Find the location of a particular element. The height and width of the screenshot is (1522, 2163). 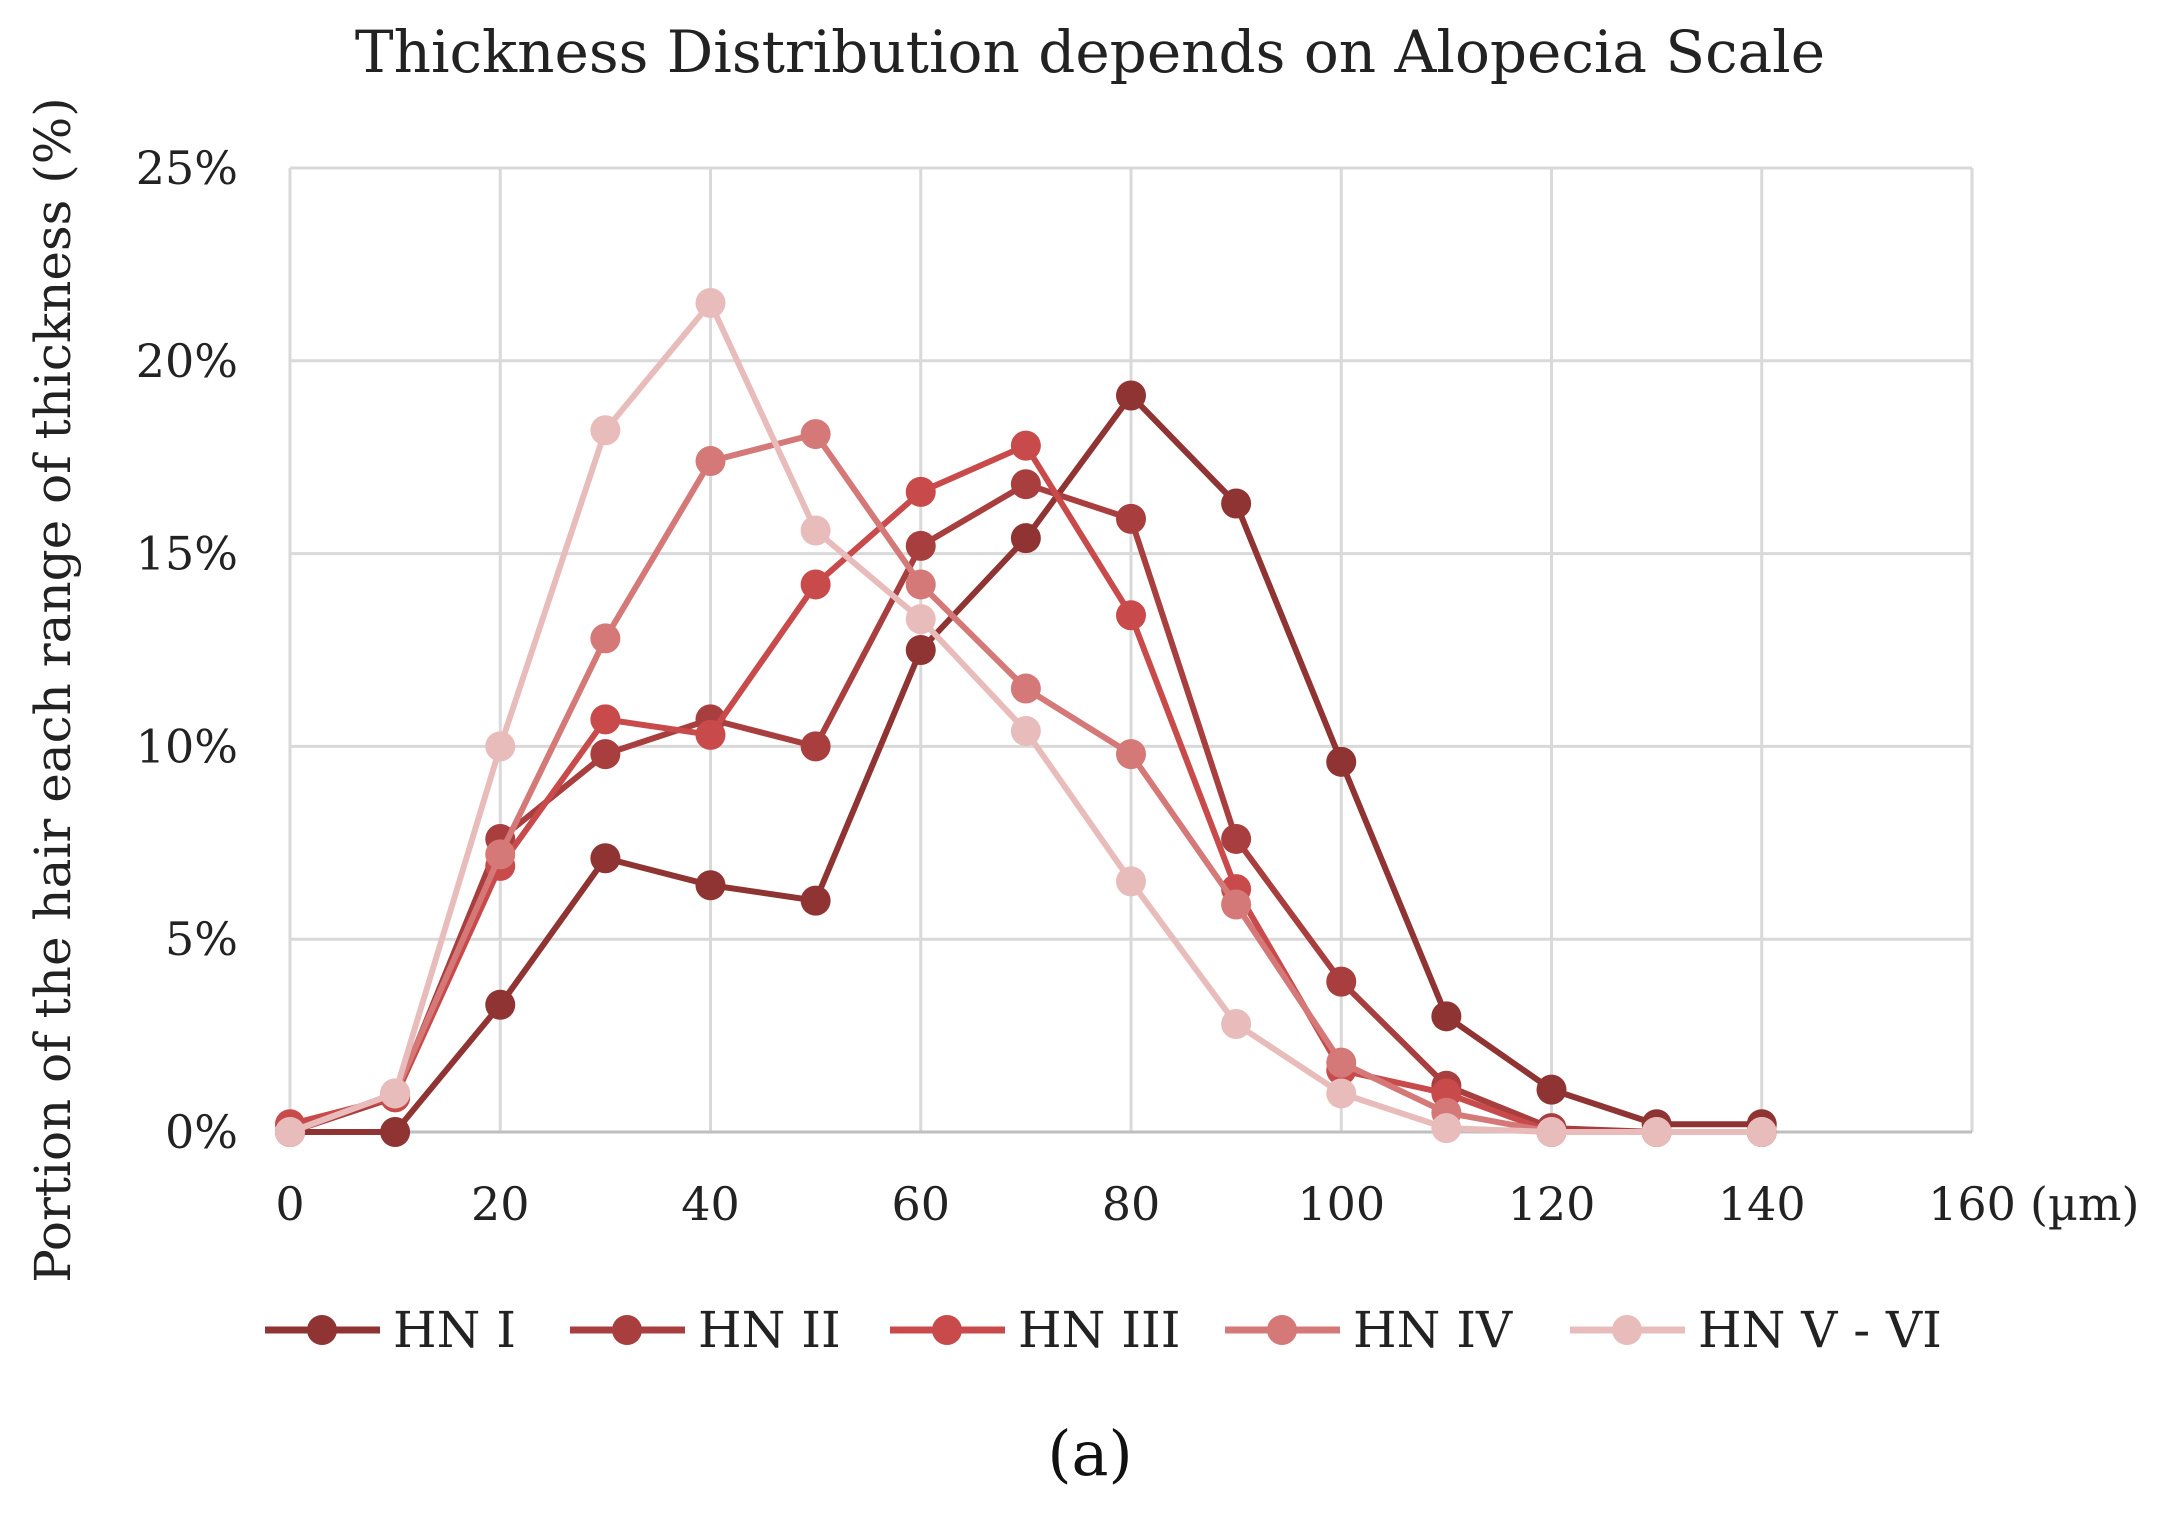

legend-item: HN II is located at coordinates (705, 1330).